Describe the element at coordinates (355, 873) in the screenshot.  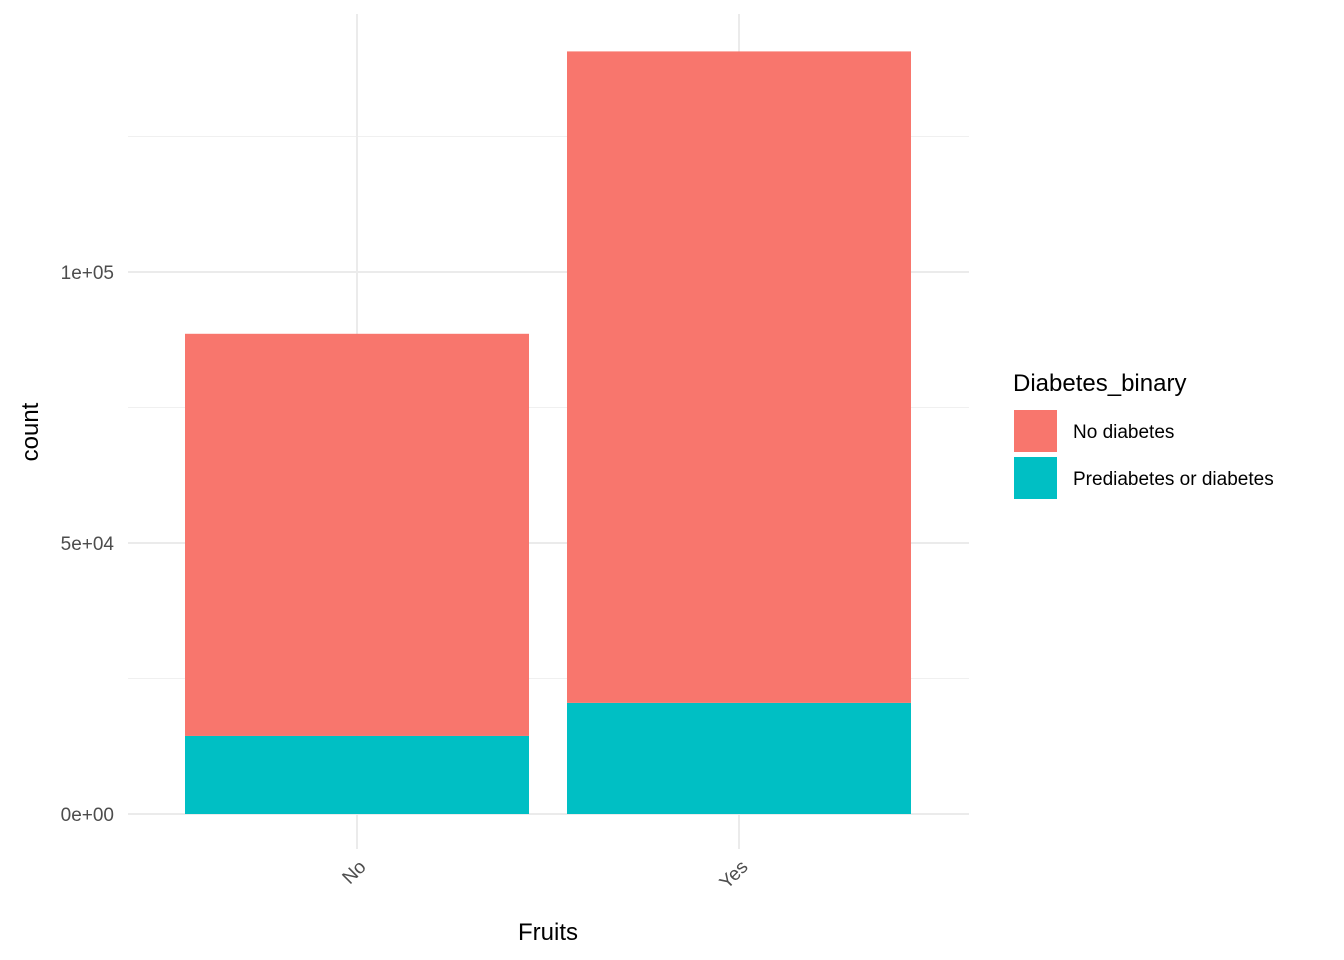
I see `x-tick-label: No` at that location.